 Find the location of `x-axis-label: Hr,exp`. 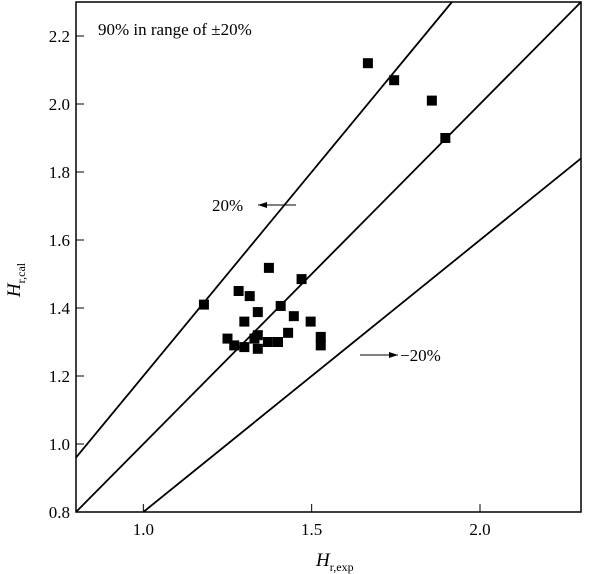

x-axis-label: Hr,exp is located at coordinates (334, 562).